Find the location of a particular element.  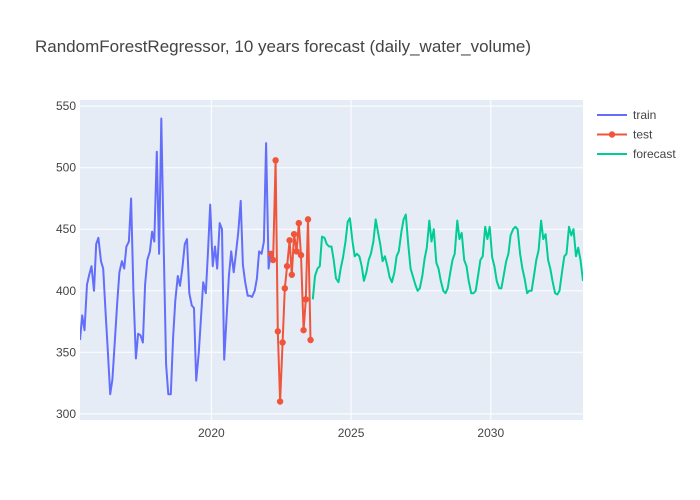

x-tick-label: 2020 is located at coordinates (211, 433).